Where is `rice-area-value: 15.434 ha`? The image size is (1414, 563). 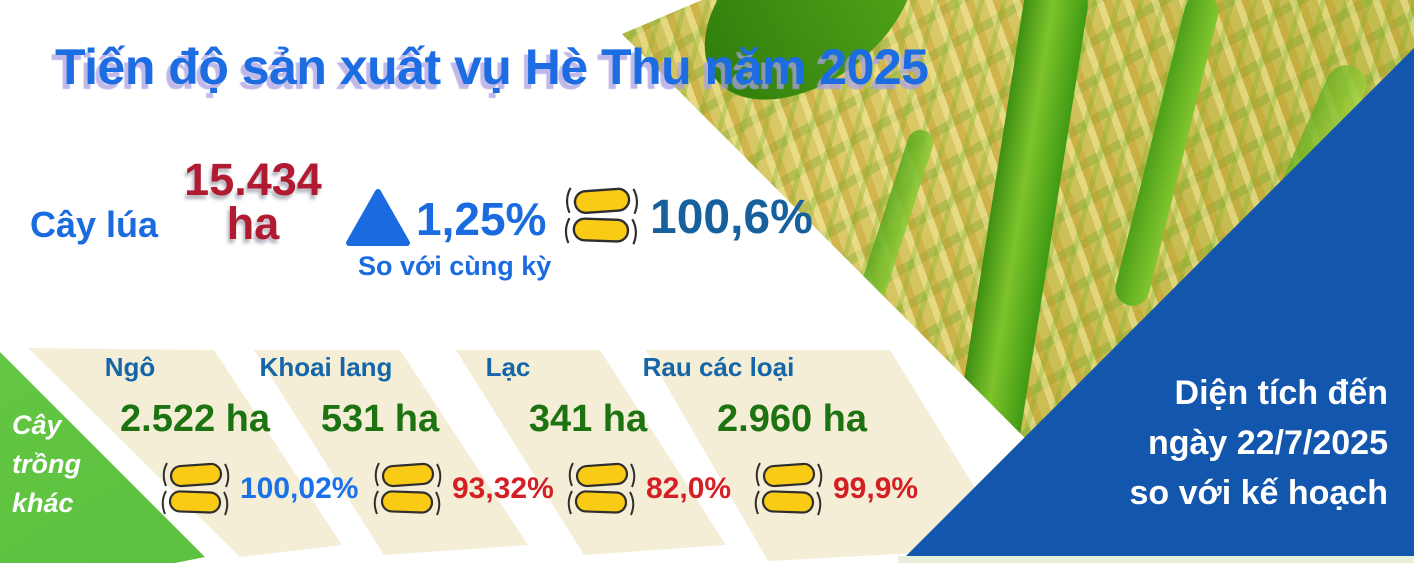
rice-area-value: 15.434 ha is located at coordinates (253, 201).